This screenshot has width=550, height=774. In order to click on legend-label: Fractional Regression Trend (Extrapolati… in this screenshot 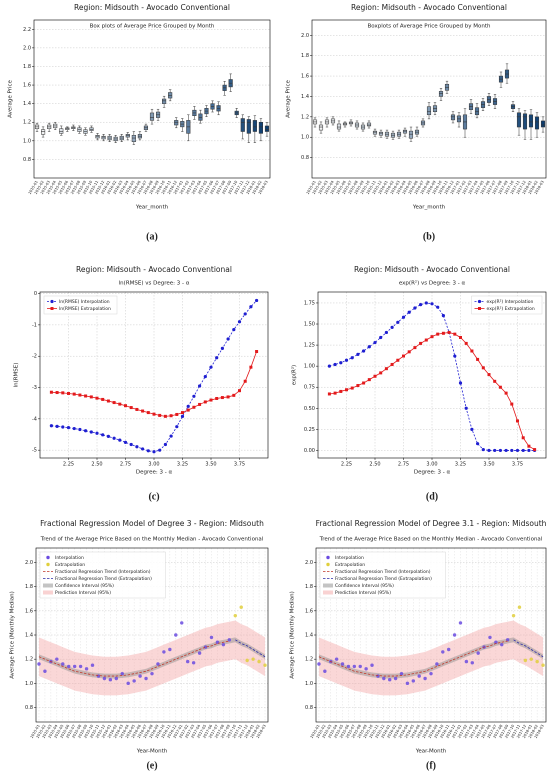, I will do `click(103, 579)`.